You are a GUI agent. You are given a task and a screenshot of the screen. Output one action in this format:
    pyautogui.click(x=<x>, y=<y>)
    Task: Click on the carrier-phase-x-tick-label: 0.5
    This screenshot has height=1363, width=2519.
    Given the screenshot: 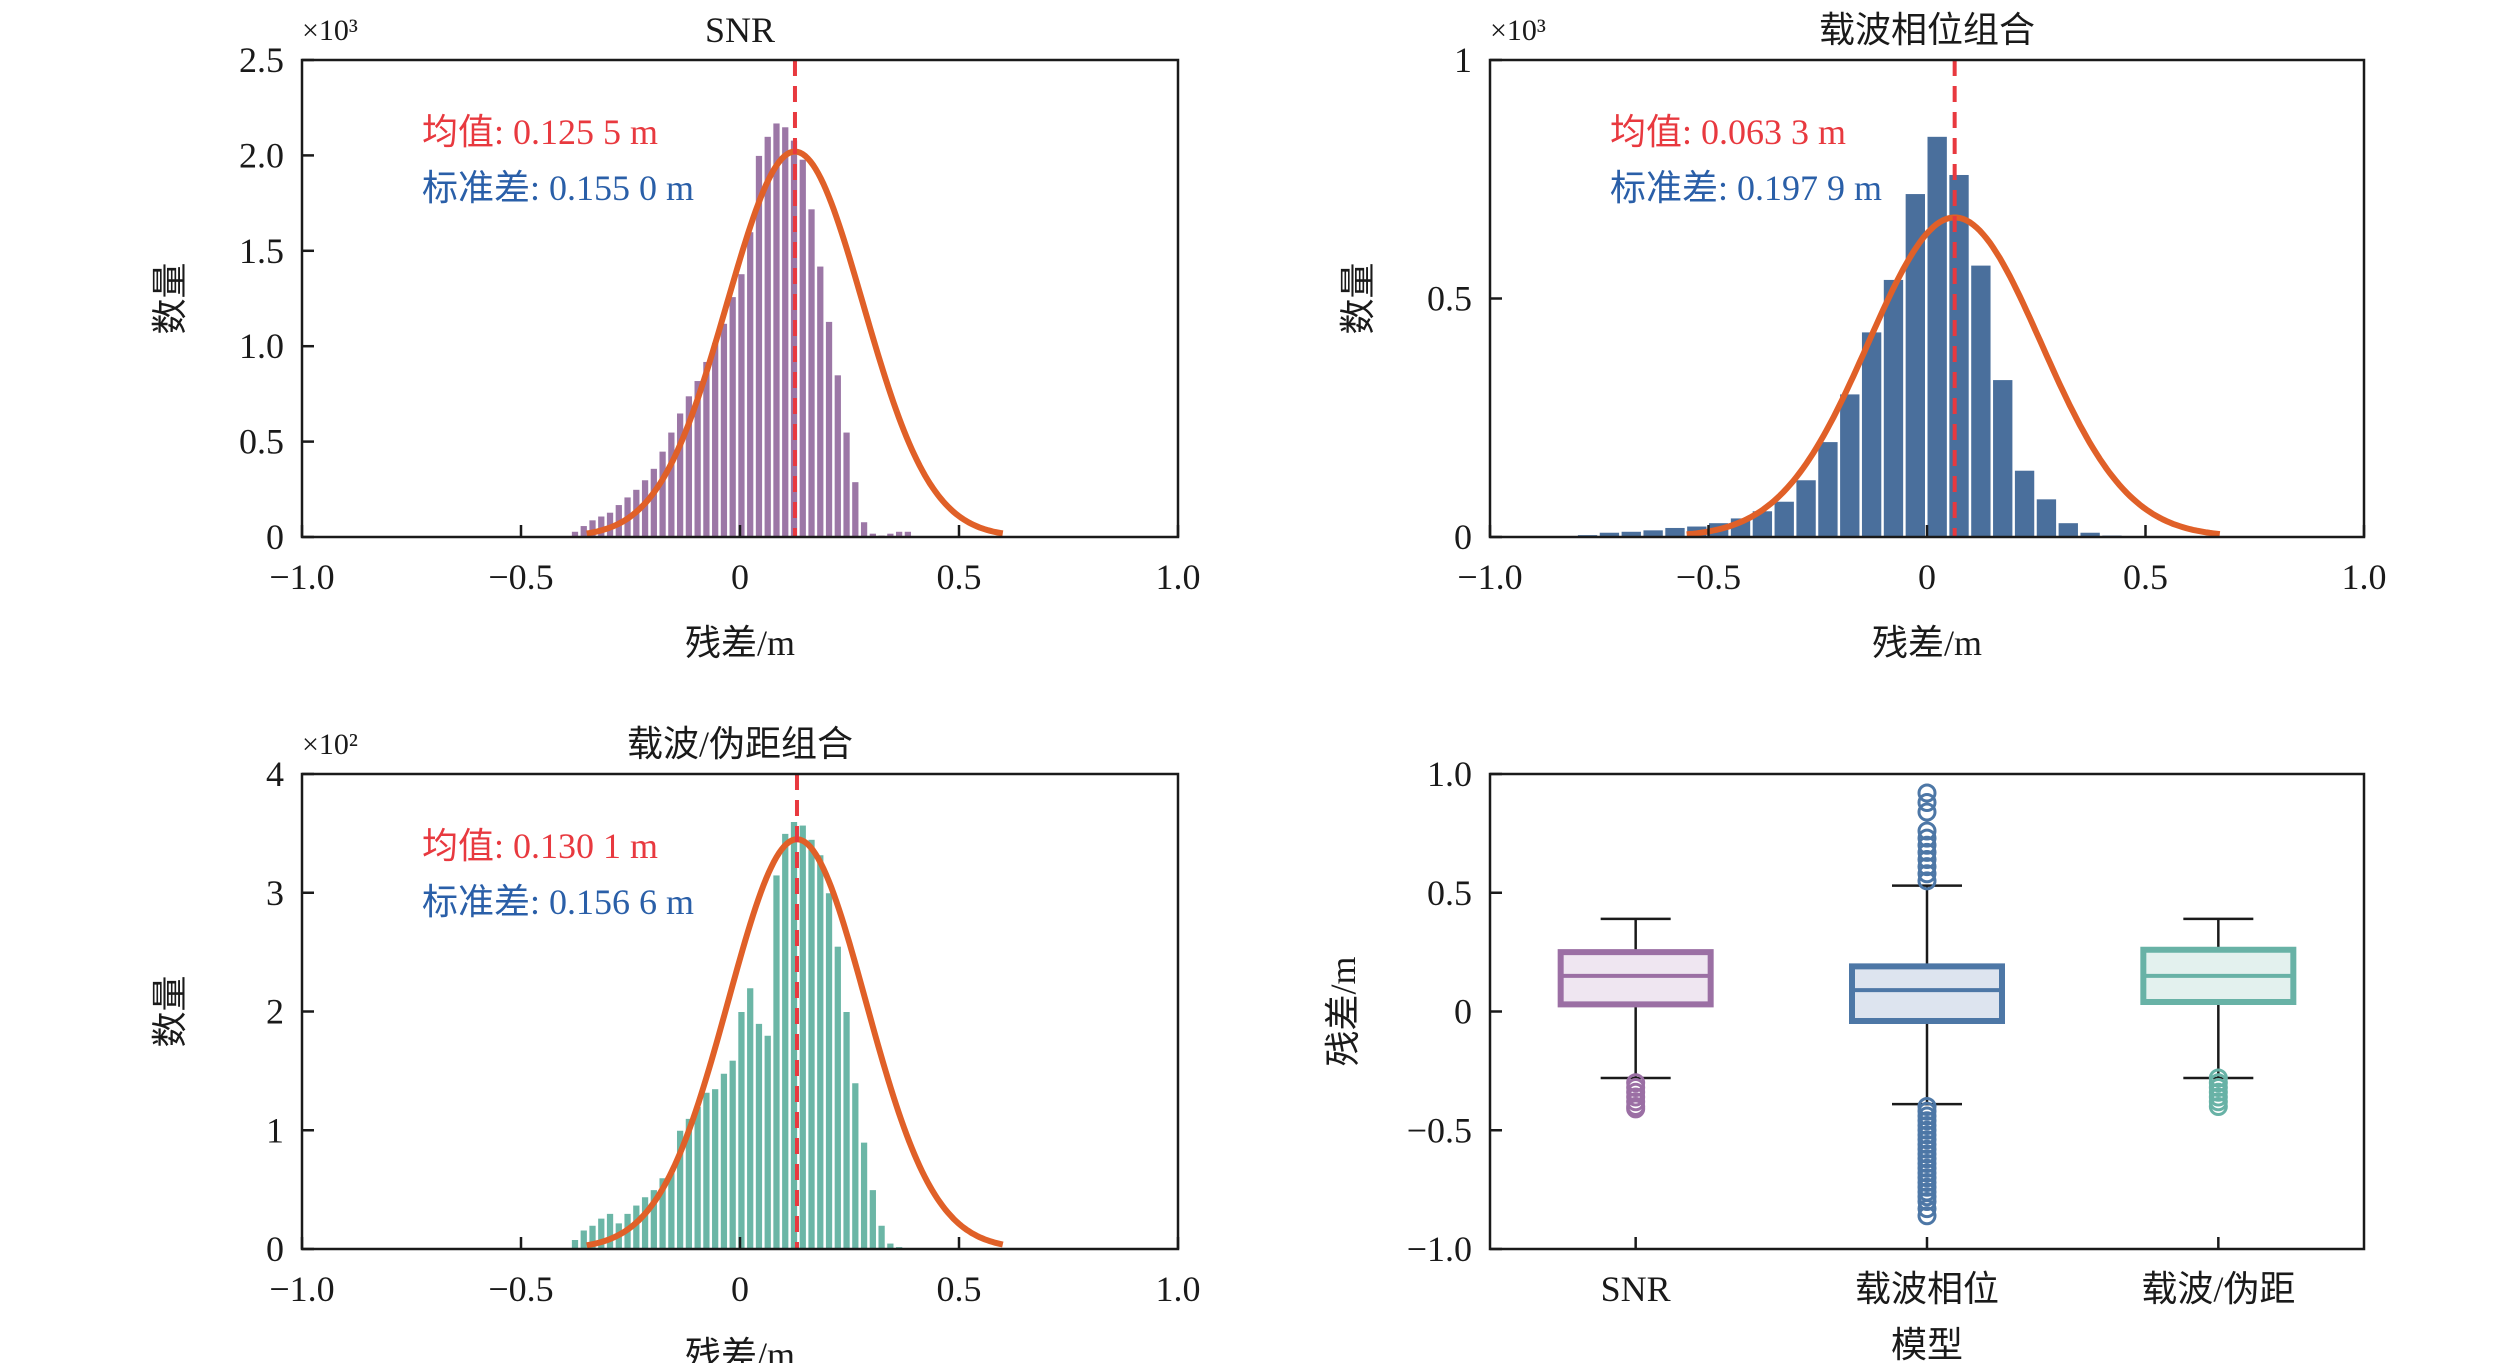 What is the action you would take?
    pyautogui.click(x=2145, y=577)
    